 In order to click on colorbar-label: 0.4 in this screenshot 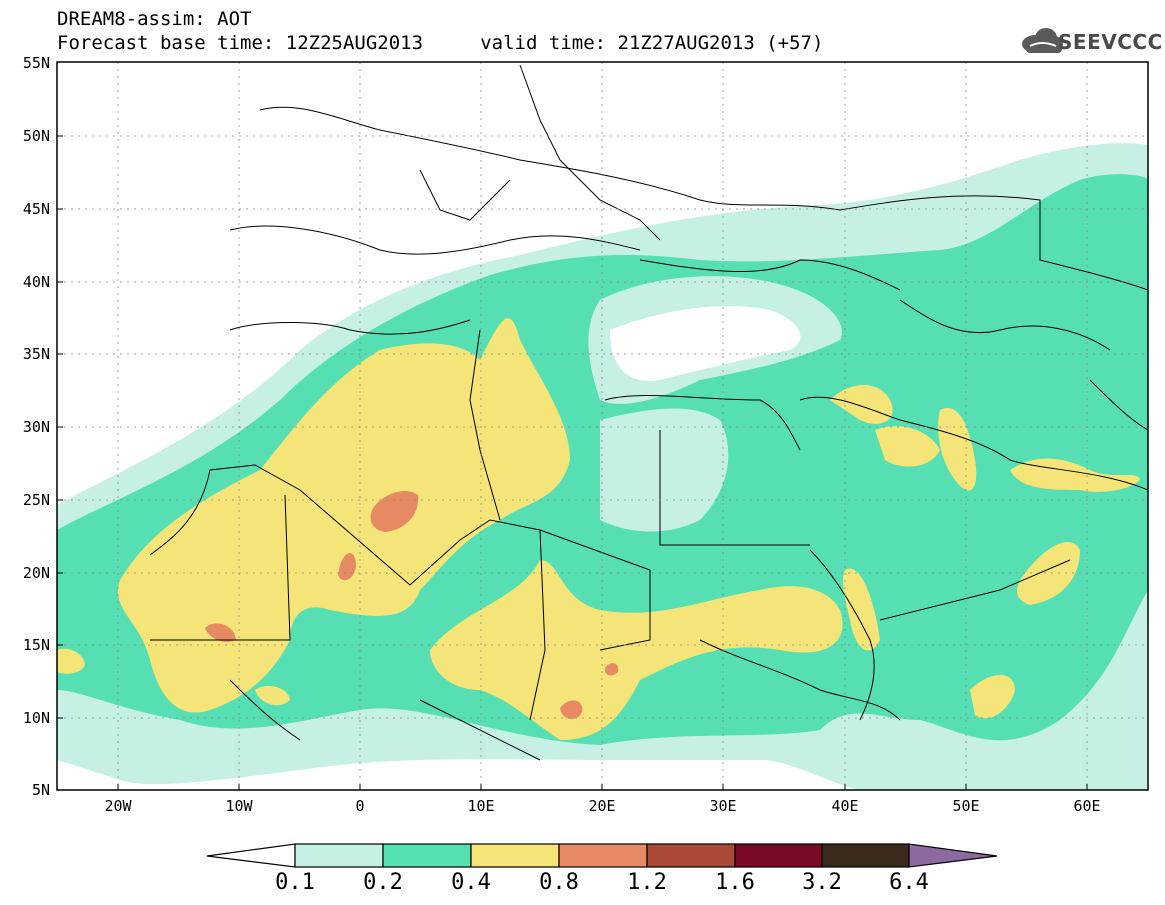, I will do `click(471, 882)`.